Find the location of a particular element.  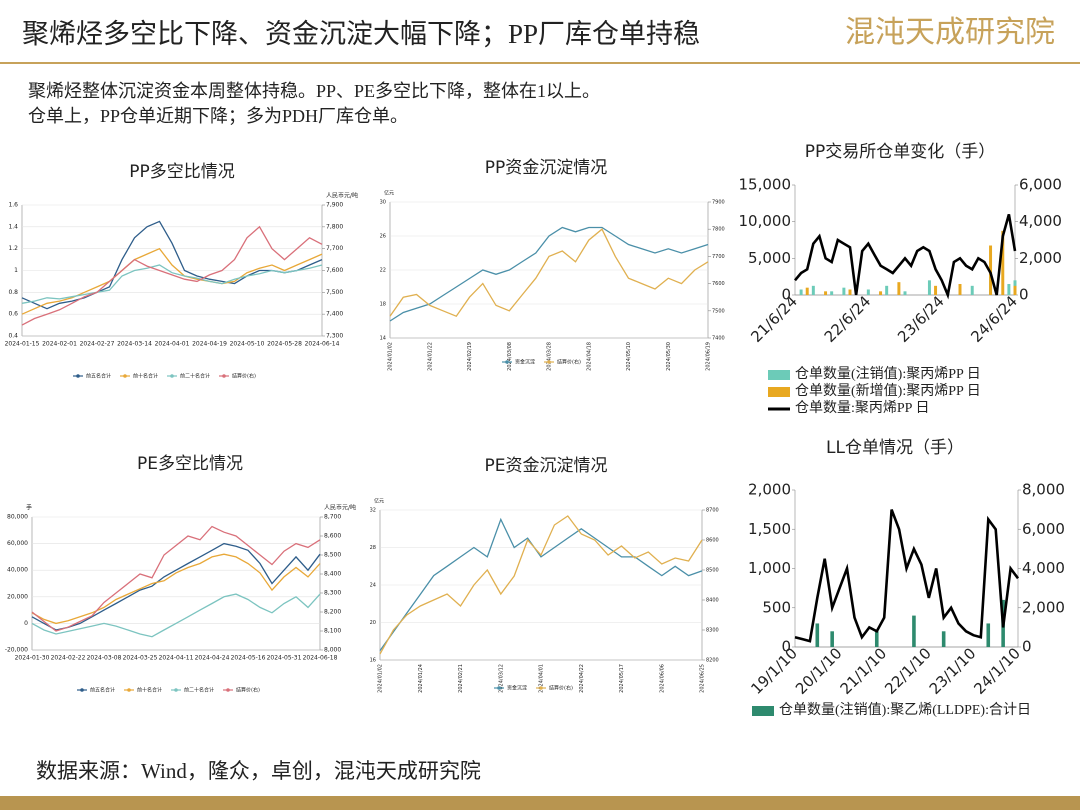

y2-tick-label: 6,000 is located at coordinates (1043, 529).